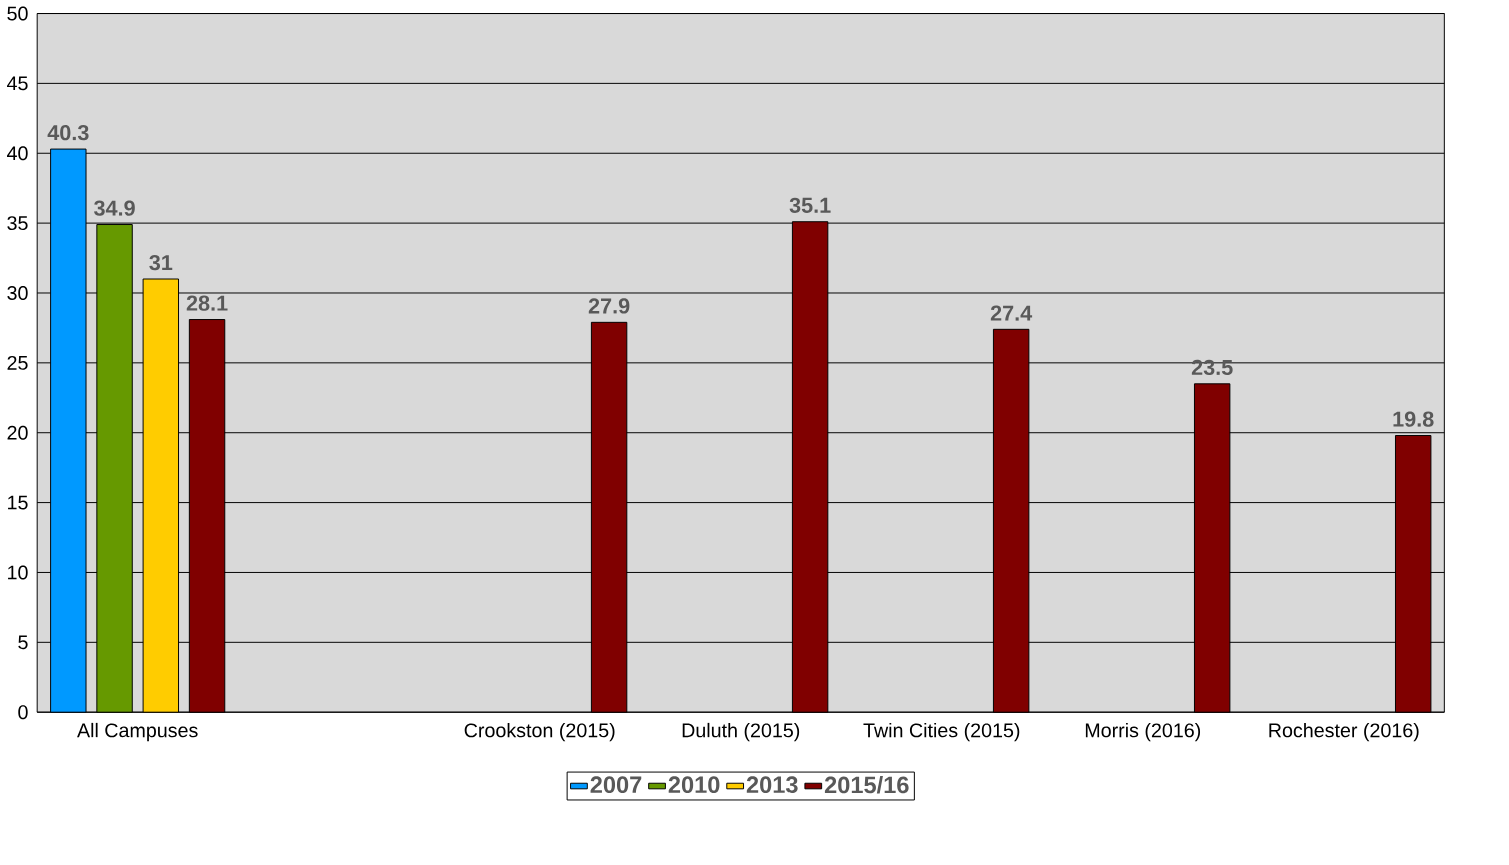 Image resolution: width=1509 pixels, height=865 pixels. Describe the element at coordinates (114, 208) in the screenshot. I see `data-label: 34.9` at that location.